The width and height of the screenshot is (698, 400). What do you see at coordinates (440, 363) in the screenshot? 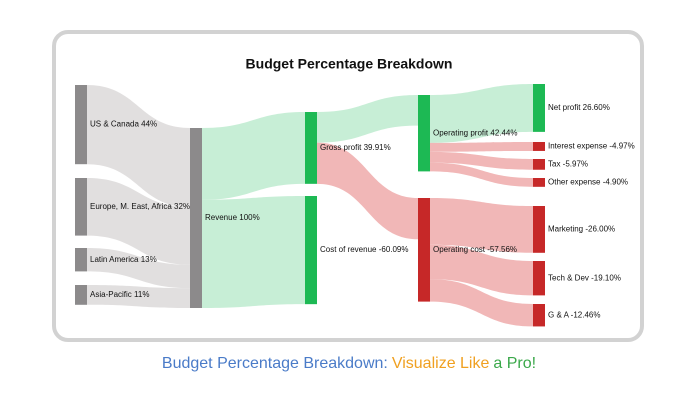
I see `caption-part: Visualize Like` at bounding box center [440, 363].